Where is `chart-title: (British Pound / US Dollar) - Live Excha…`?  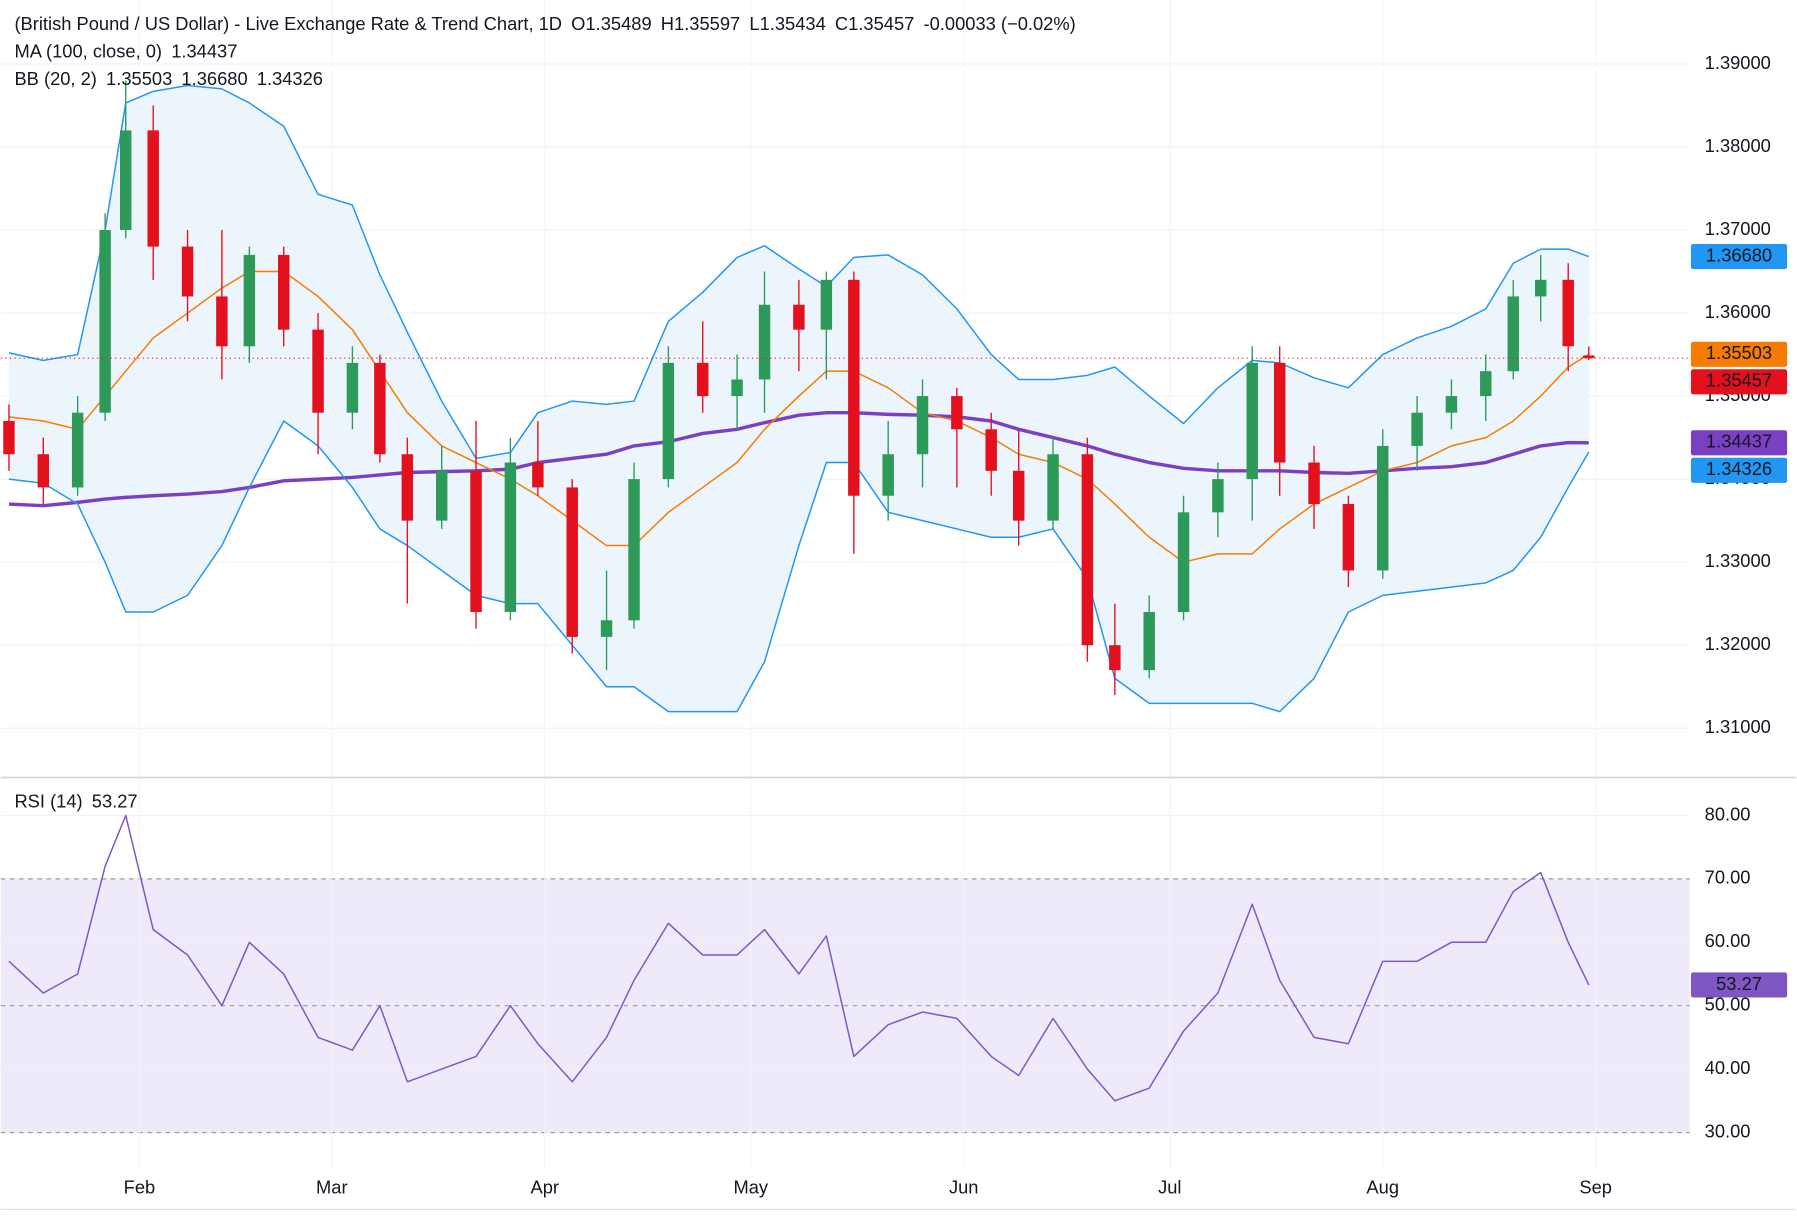
chart-title: (British Pound / US Dollar) - Live Excha… is located at coordinates (288, 23).